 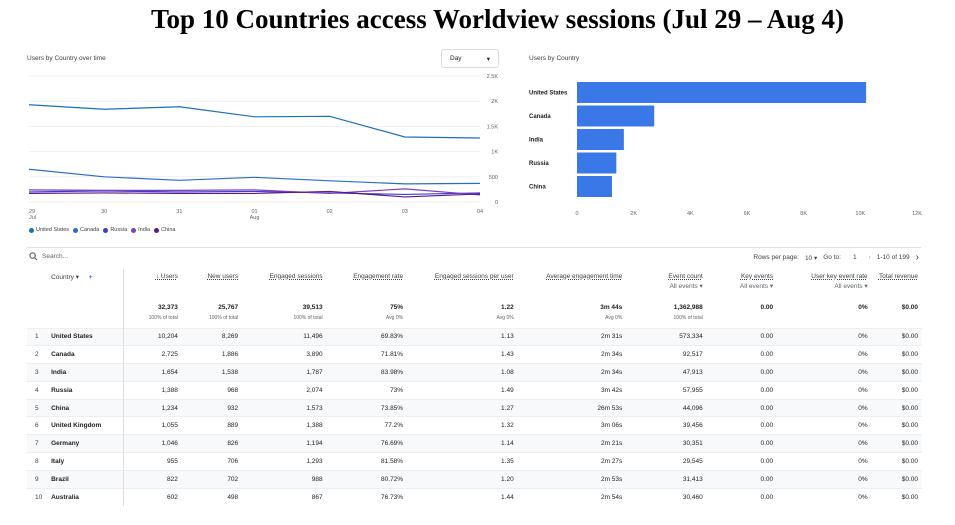 What do you see at coordinates (212, 285) in the screenshot?
I see `column-header: New users` at bounding box center [212, 285].